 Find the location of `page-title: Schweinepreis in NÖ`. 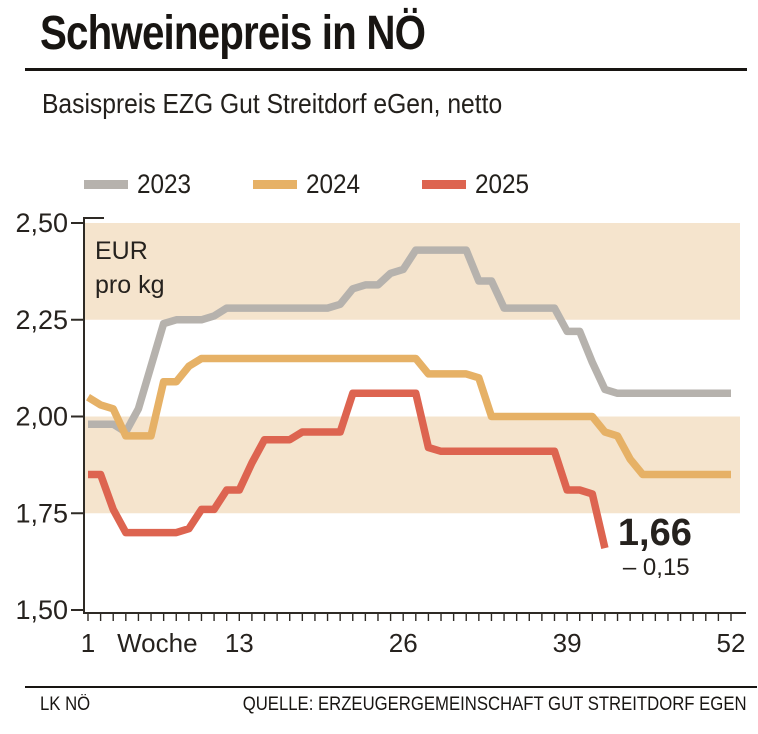

page-title: Schweinepreis in NÖ is located at coordinates (233, 33).